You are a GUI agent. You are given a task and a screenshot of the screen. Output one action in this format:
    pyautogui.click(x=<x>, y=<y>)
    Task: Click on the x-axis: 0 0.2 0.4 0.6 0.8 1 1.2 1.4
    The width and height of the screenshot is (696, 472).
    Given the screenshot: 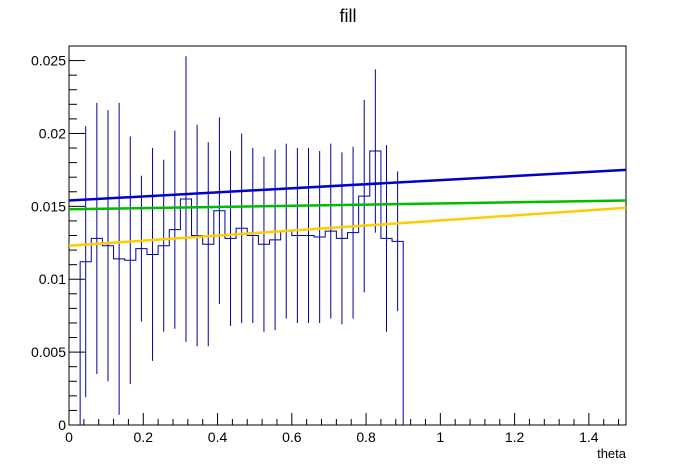 What is the action you would take?
    pyautogui.click(x=342, y=429)
    